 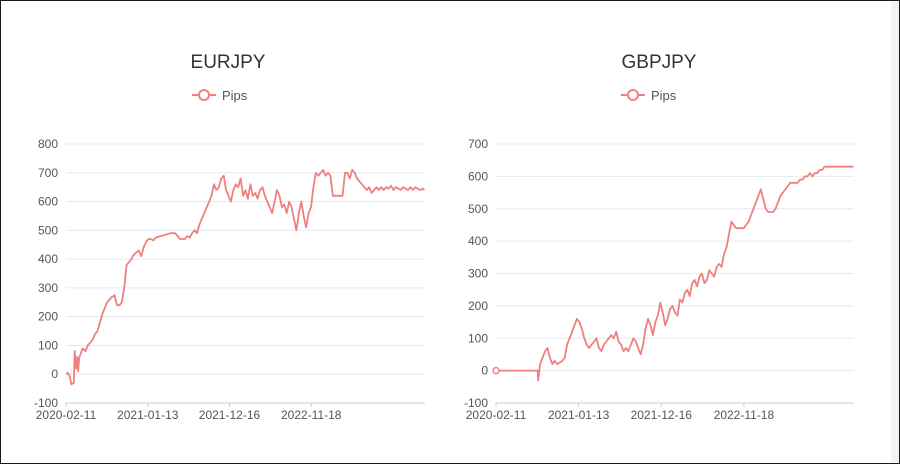 What do you see at coordinates (659, 62) in the screenshot?
I see `chart-title: GBPJPY` at bounding box center [659, 62].